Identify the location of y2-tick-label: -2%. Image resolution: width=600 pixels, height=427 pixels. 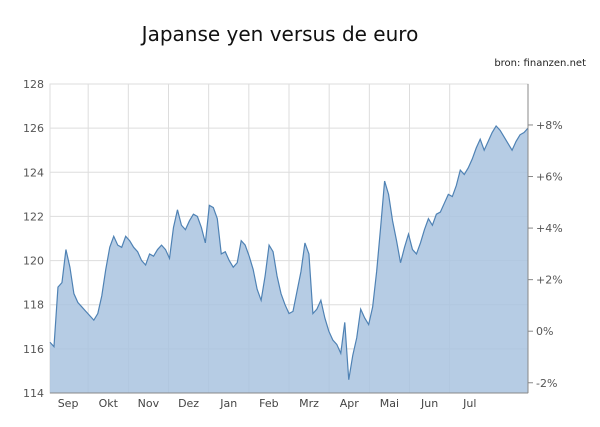
(546, 383).